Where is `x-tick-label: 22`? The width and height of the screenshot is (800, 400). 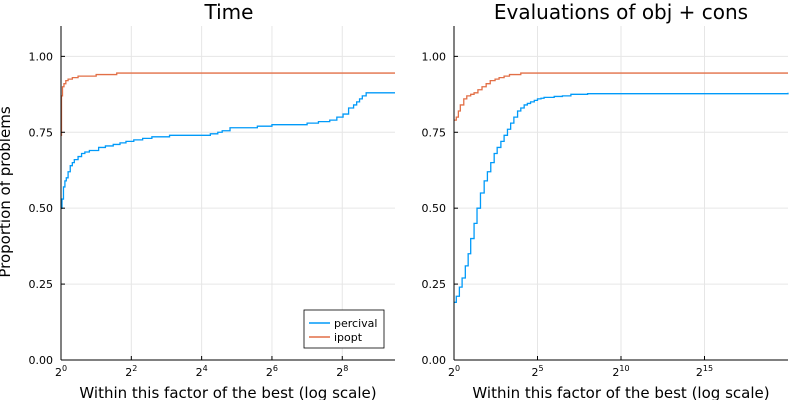
x-tick-label: 22 is located at coordinates (131, 371).